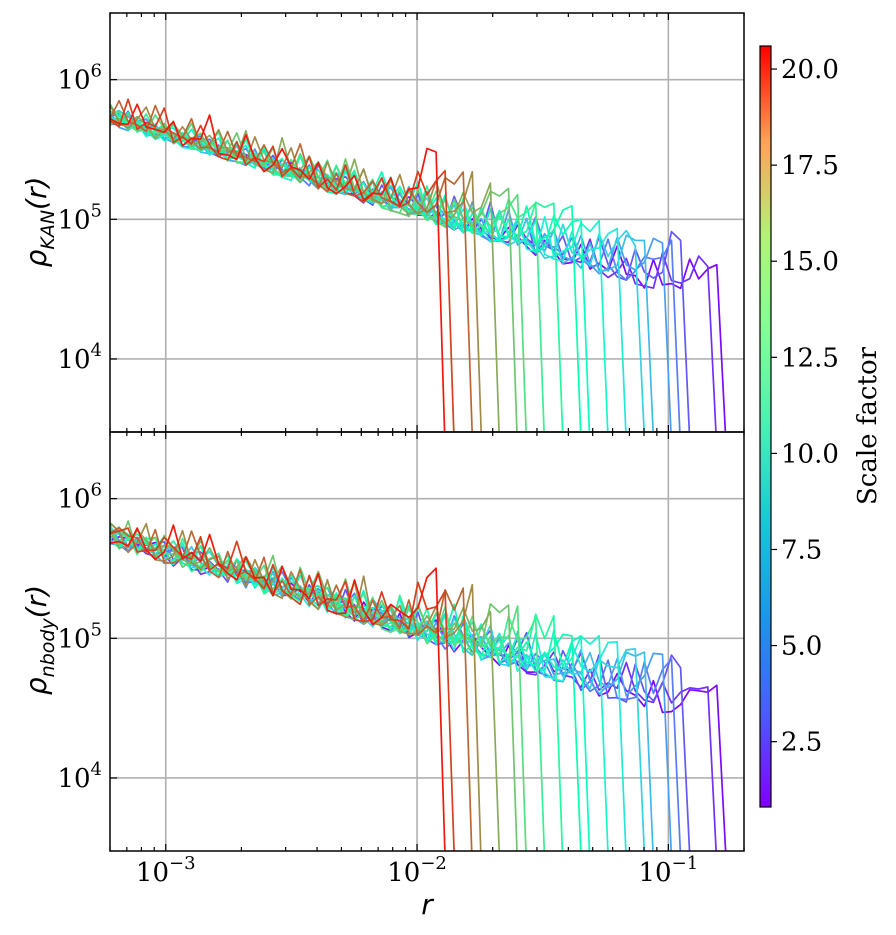  What do you see at coordinates (669, 870) in the screenshot?
I see `x-tick-label: 10⁻¹` at bounding box center [669, 870].